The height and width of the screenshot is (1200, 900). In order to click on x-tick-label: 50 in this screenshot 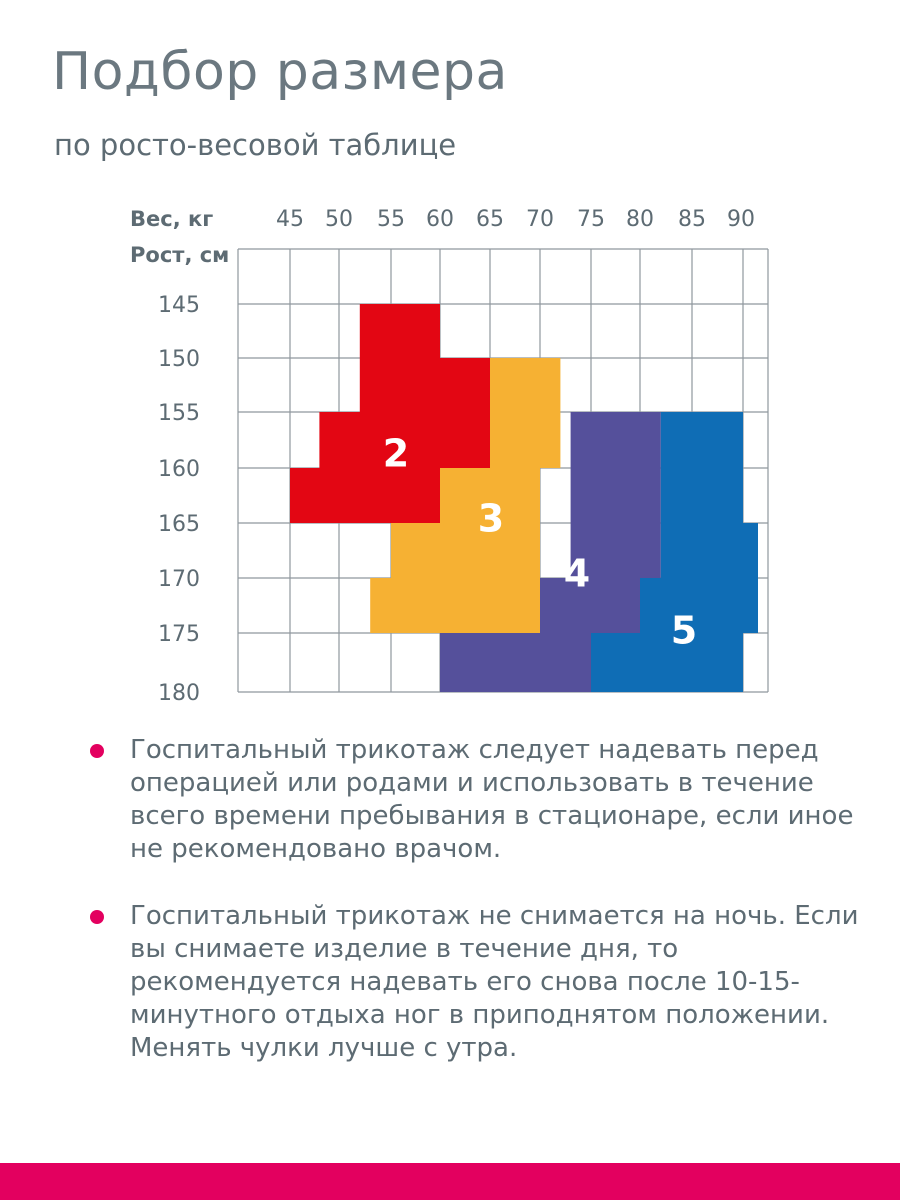, I will do `click(339, 219)`.